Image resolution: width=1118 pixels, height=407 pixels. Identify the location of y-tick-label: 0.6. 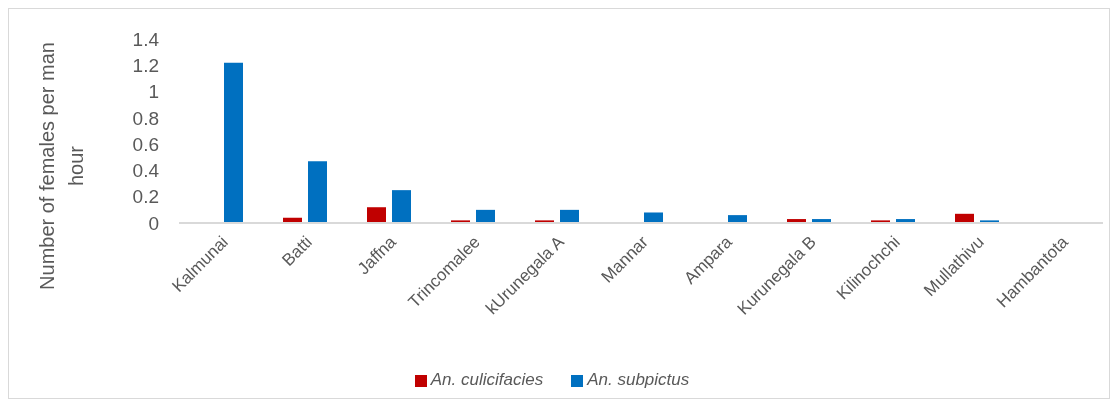
(145, 144).